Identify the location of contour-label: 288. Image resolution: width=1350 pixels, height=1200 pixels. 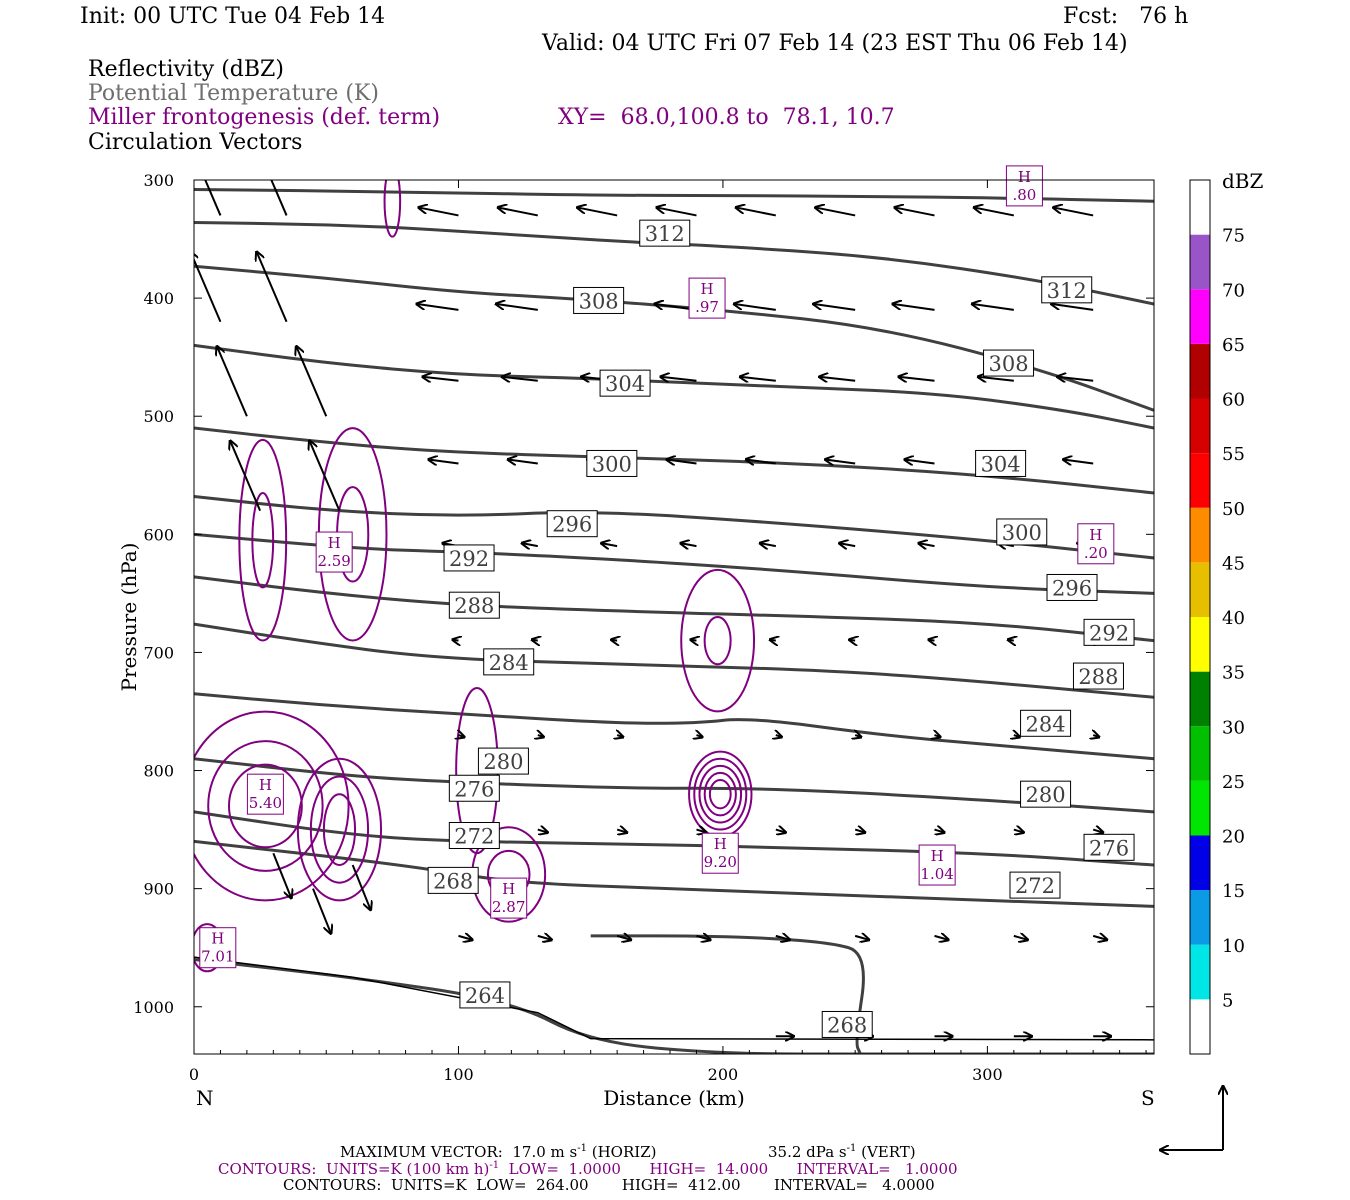
(474, 606).